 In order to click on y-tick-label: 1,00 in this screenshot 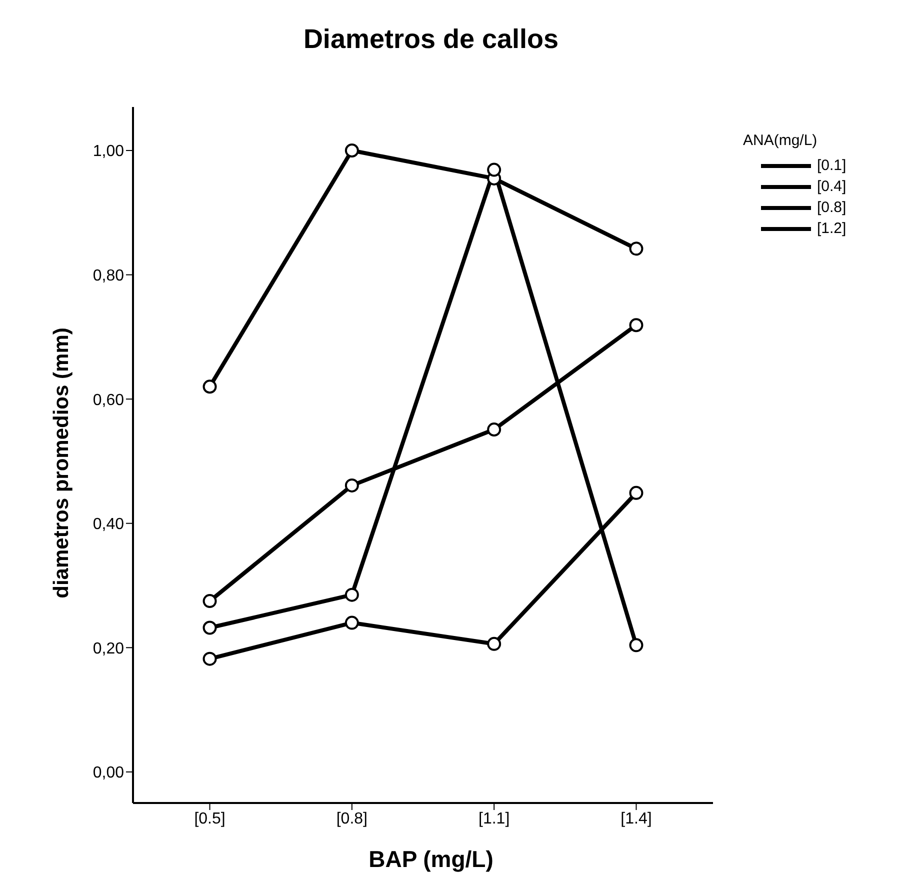, I will do `click(108, 151)`.